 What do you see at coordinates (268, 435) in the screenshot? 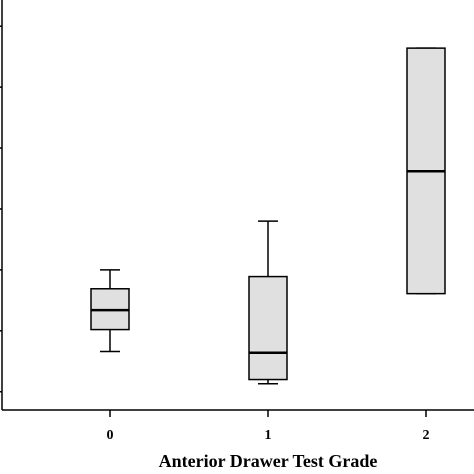
I see `x-tick-label: 1` at bounding box center [268, 435].